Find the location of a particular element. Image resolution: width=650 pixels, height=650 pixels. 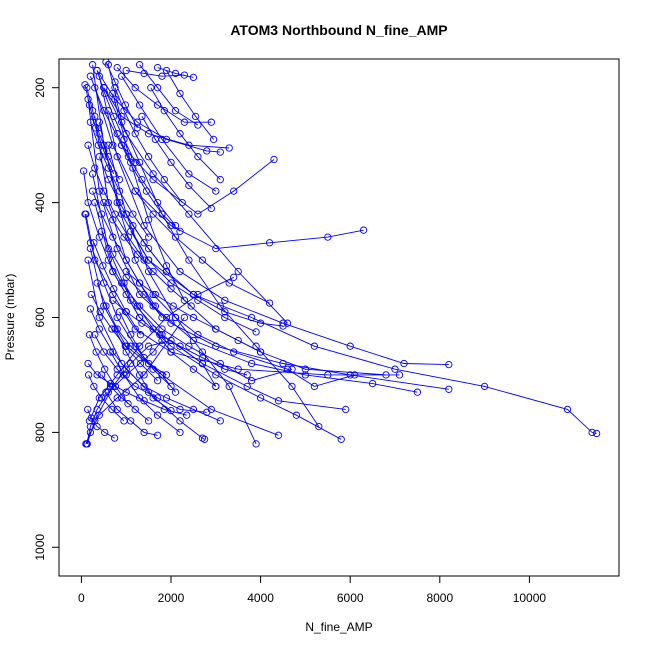

x-tick-label: 8000 is located at coordinates (439, 598).